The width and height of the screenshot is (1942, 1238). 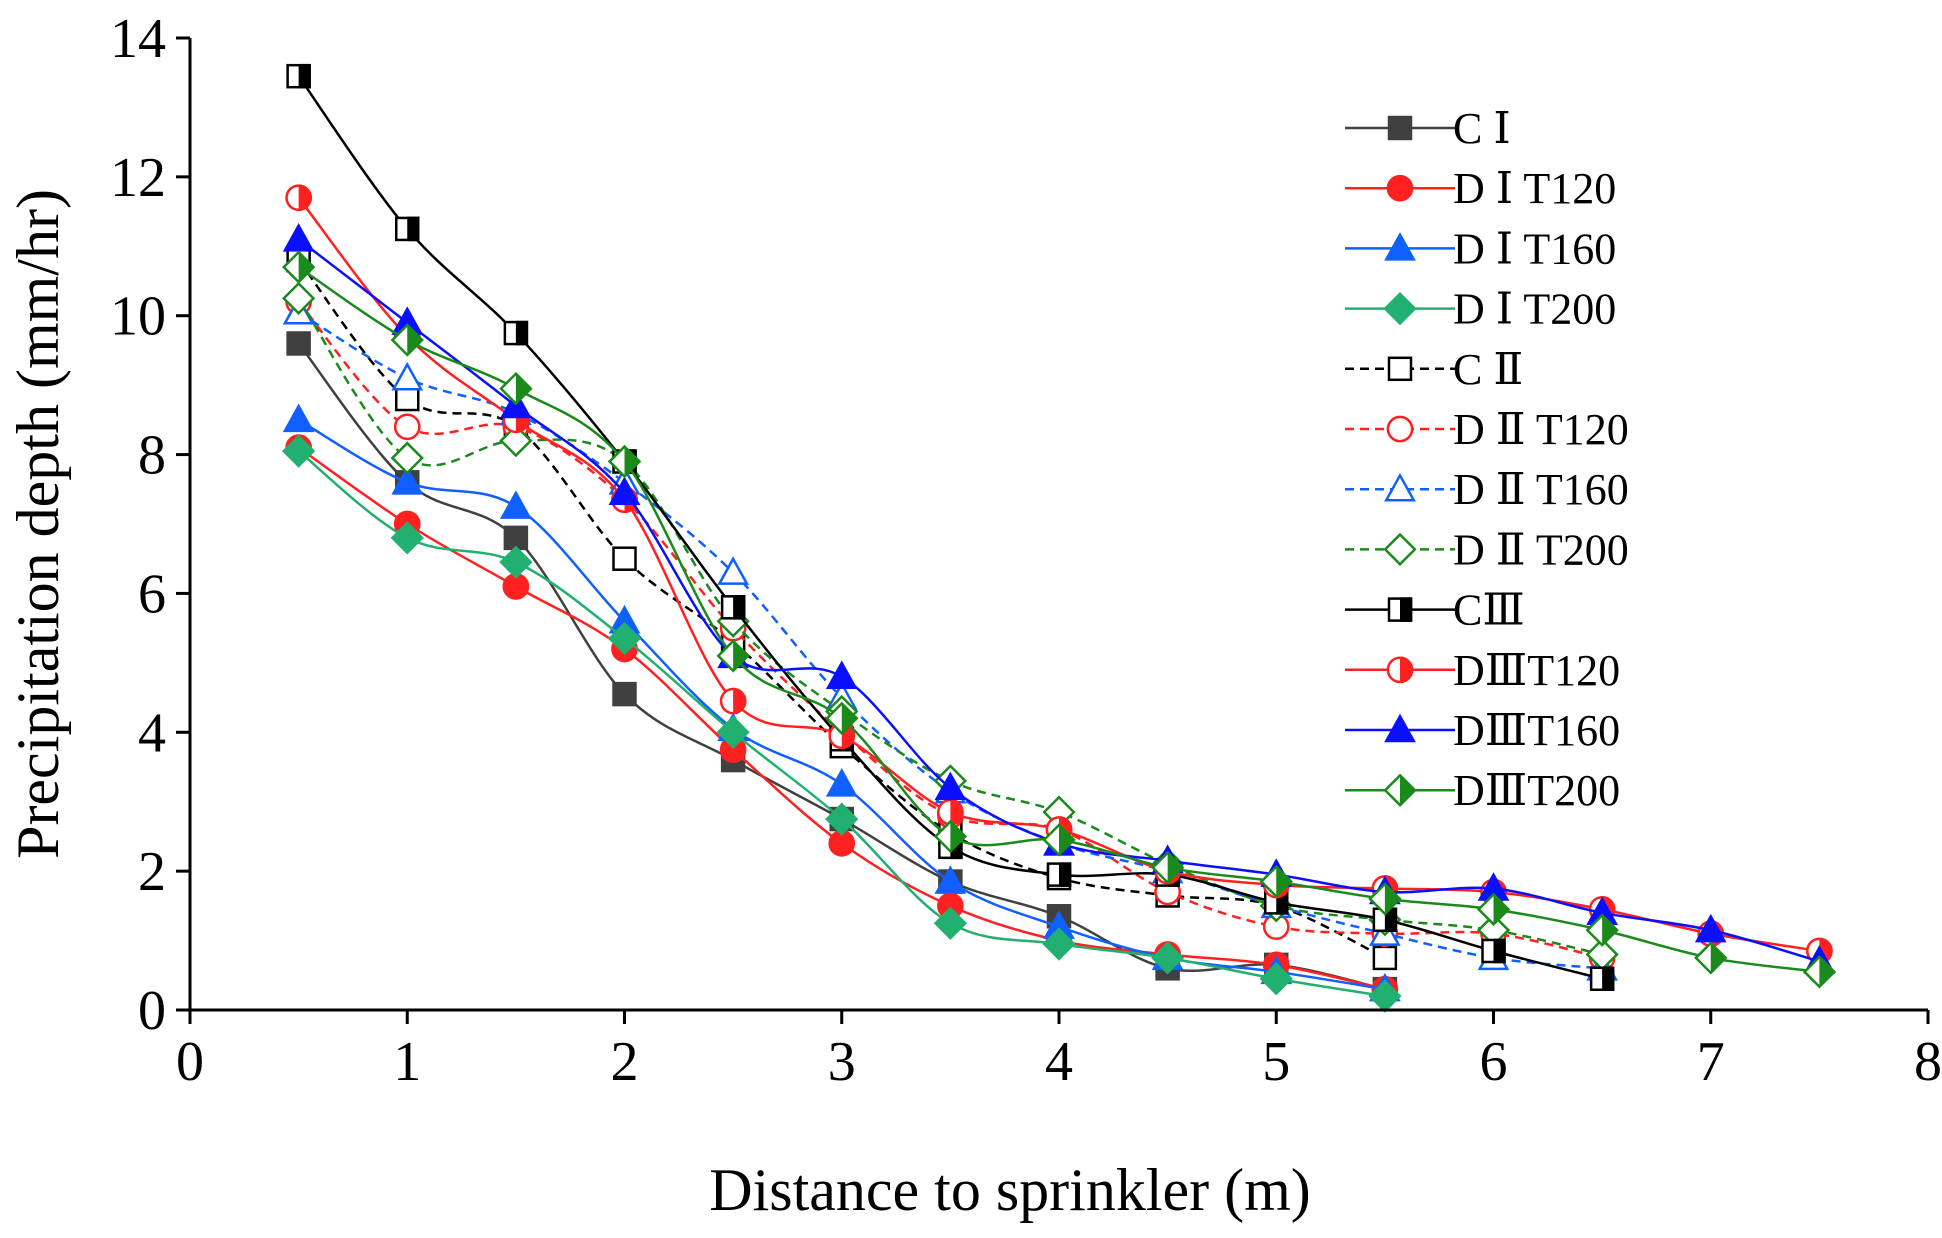 What do you see at coordinates (625, 1062) in the screenshot?
I see `x-tick-label: 2` at bounding box center [625, 1062].